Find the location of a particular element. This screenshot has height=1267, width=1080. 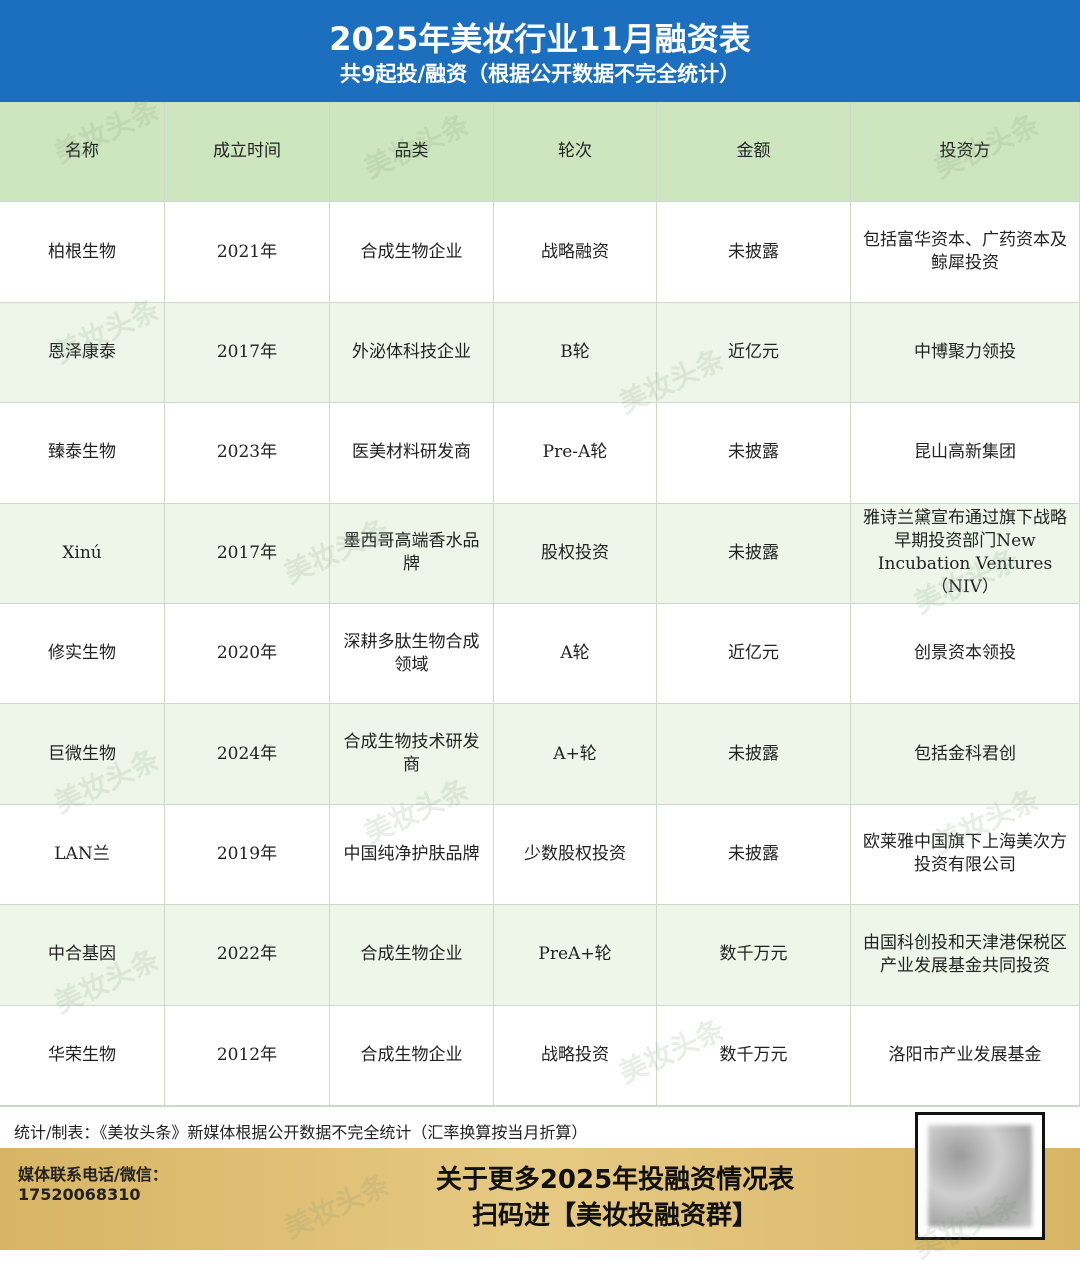

table-cell: 修实生物 is located at coordinates (82, 654).